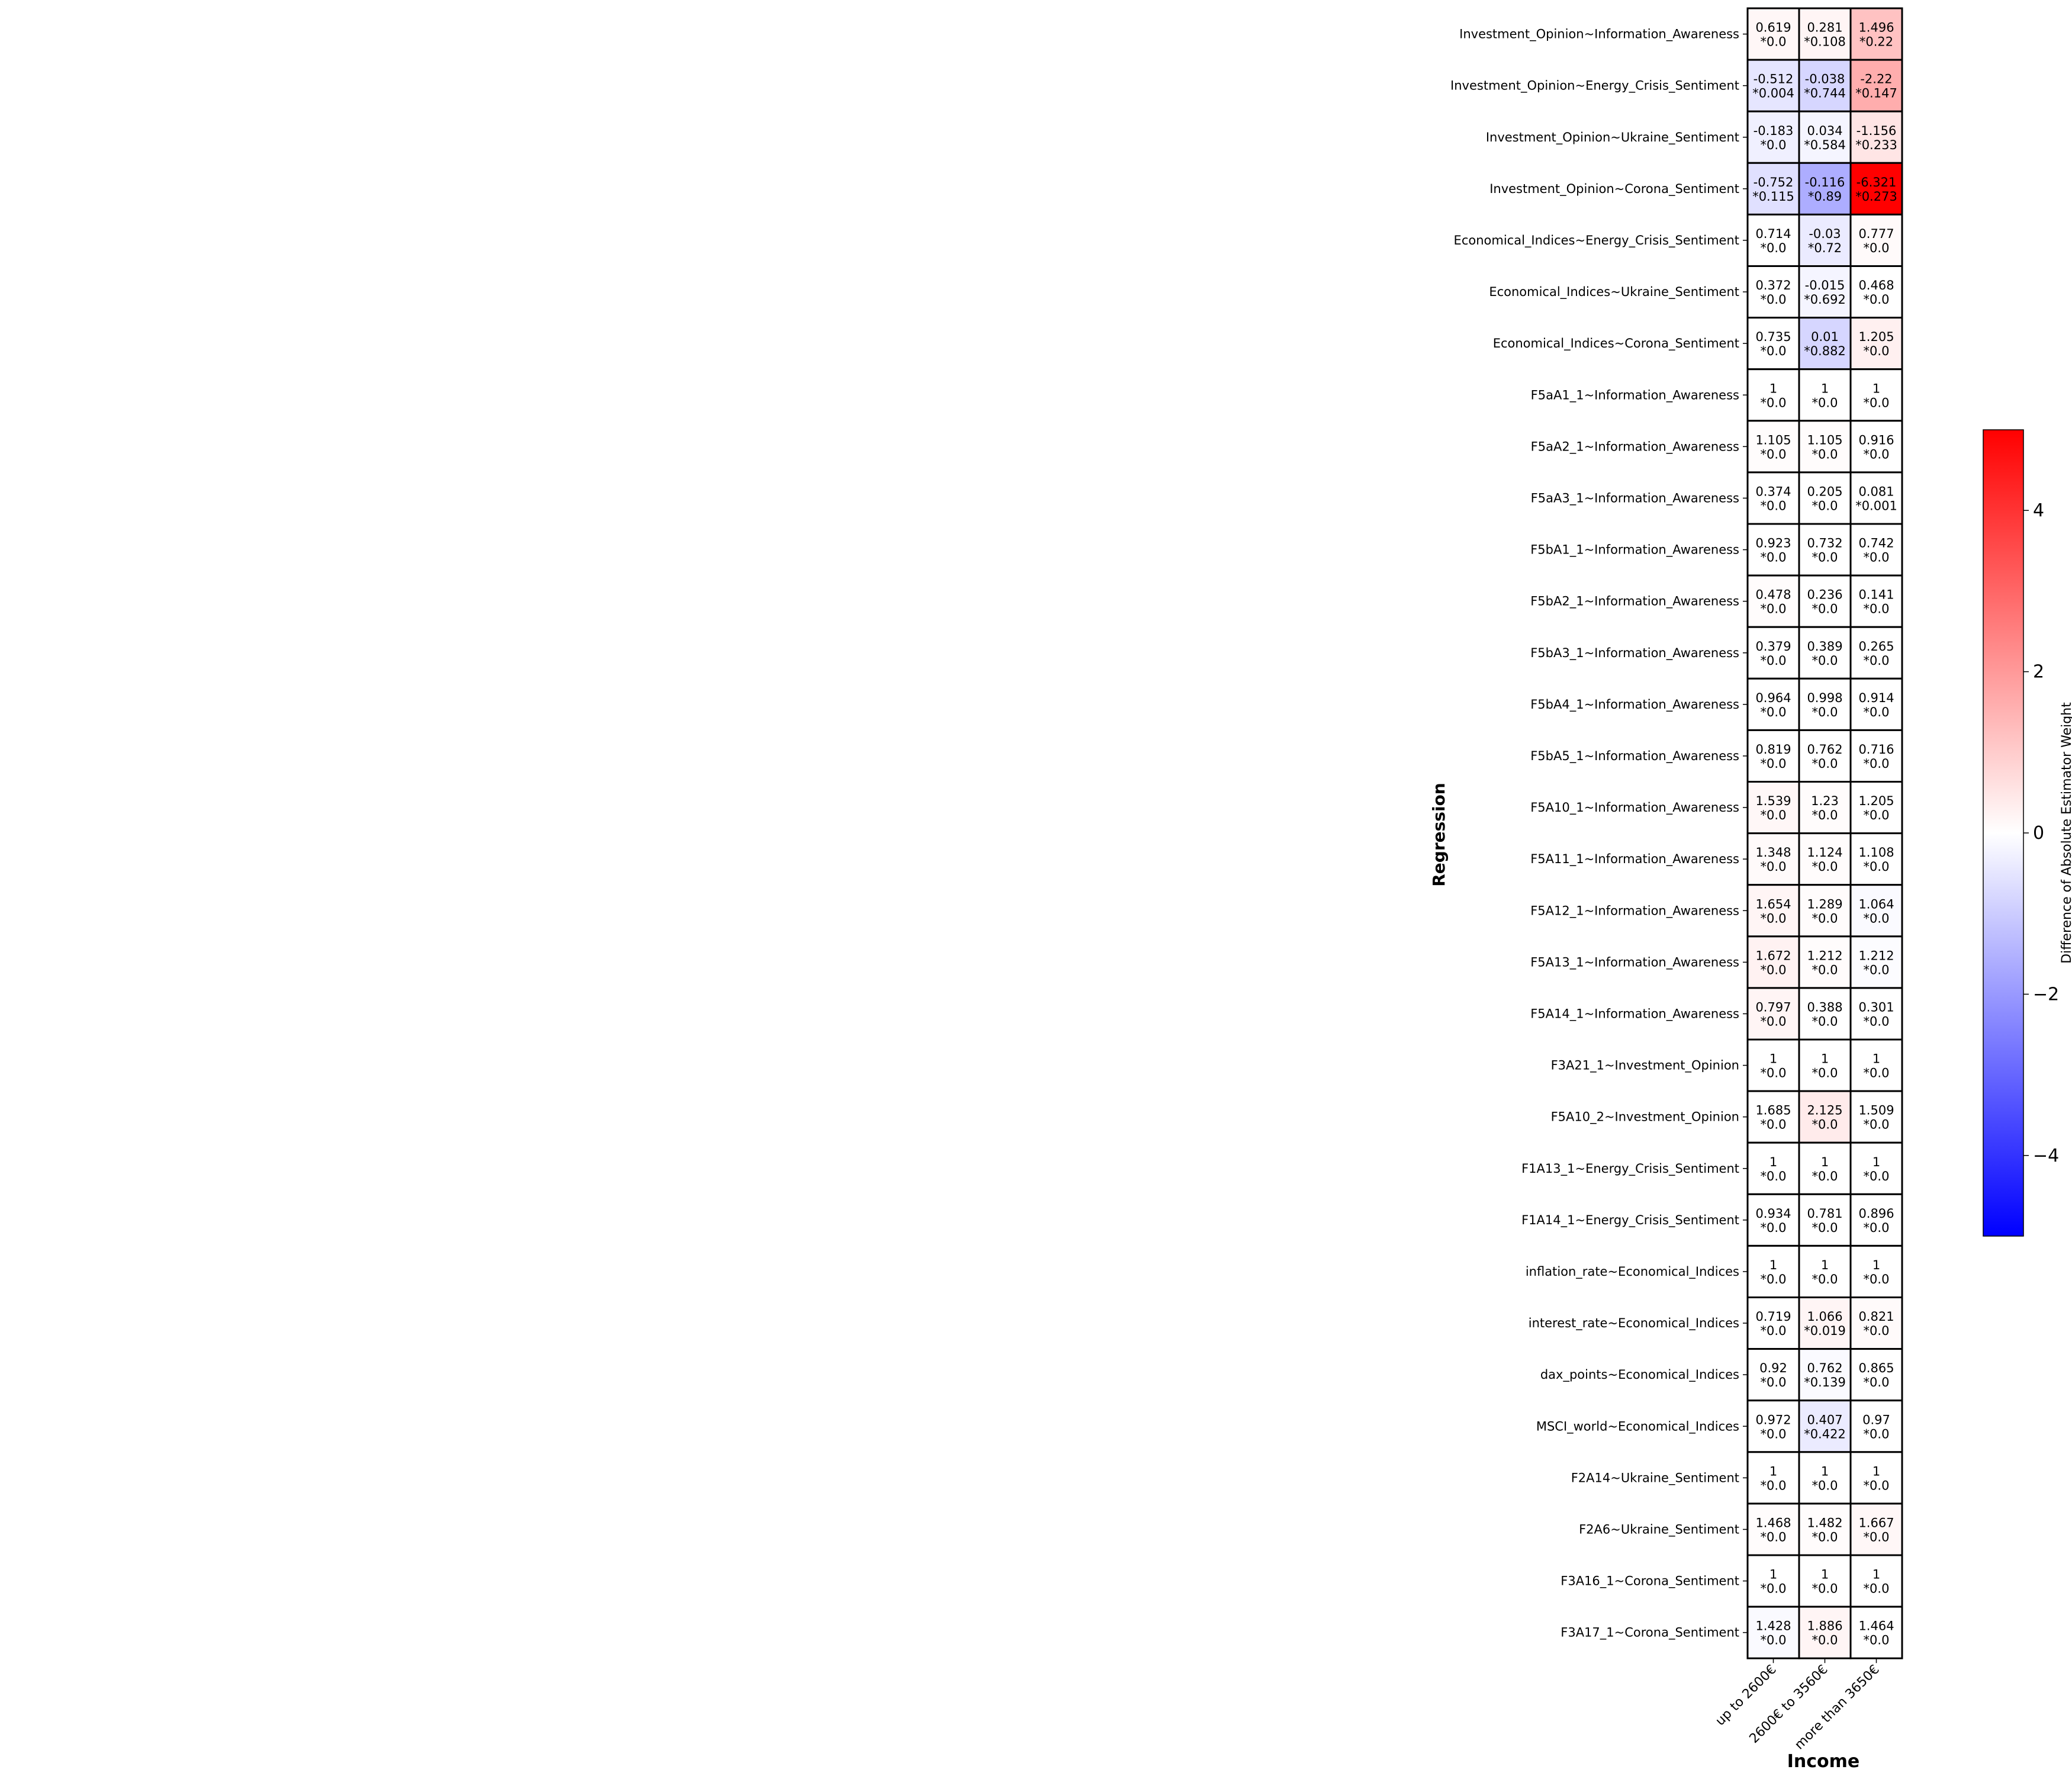 The width and height of the screenshot is (2072, 1776). I want to click on row-label: Investment_Opinion~Information_Awareness, so click(1599, 34).